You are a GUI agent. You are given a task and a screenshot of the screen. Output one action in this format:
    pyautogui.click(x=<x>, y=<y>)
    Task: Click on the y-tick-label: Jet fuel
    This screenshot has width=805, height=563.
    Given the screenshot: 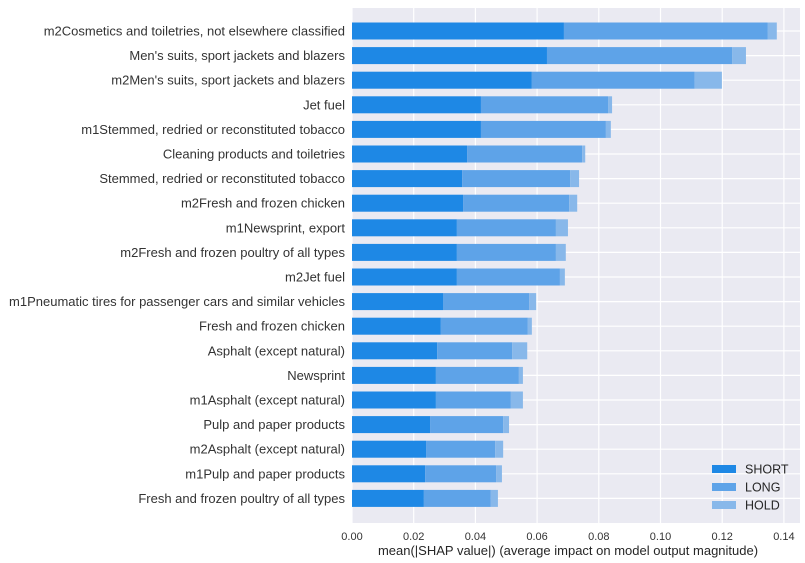 What is the action you would take?
    pyautogui.click(x=324, y=104)
    